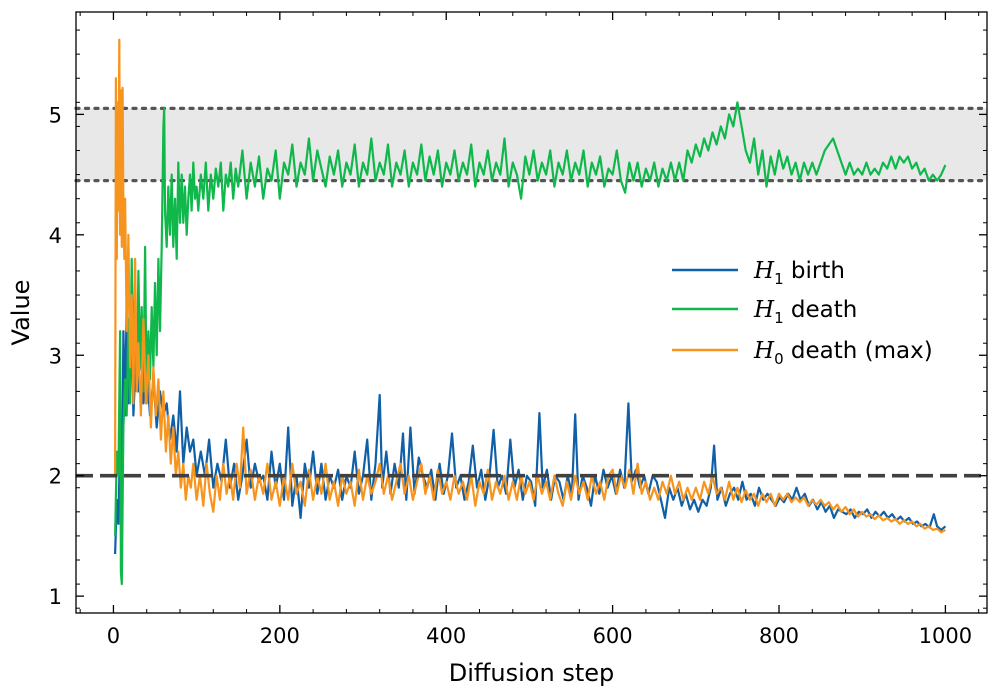 This screenshot has width=997, height=697. I want to click on x-tick-label: 1000, so click(945, 636).